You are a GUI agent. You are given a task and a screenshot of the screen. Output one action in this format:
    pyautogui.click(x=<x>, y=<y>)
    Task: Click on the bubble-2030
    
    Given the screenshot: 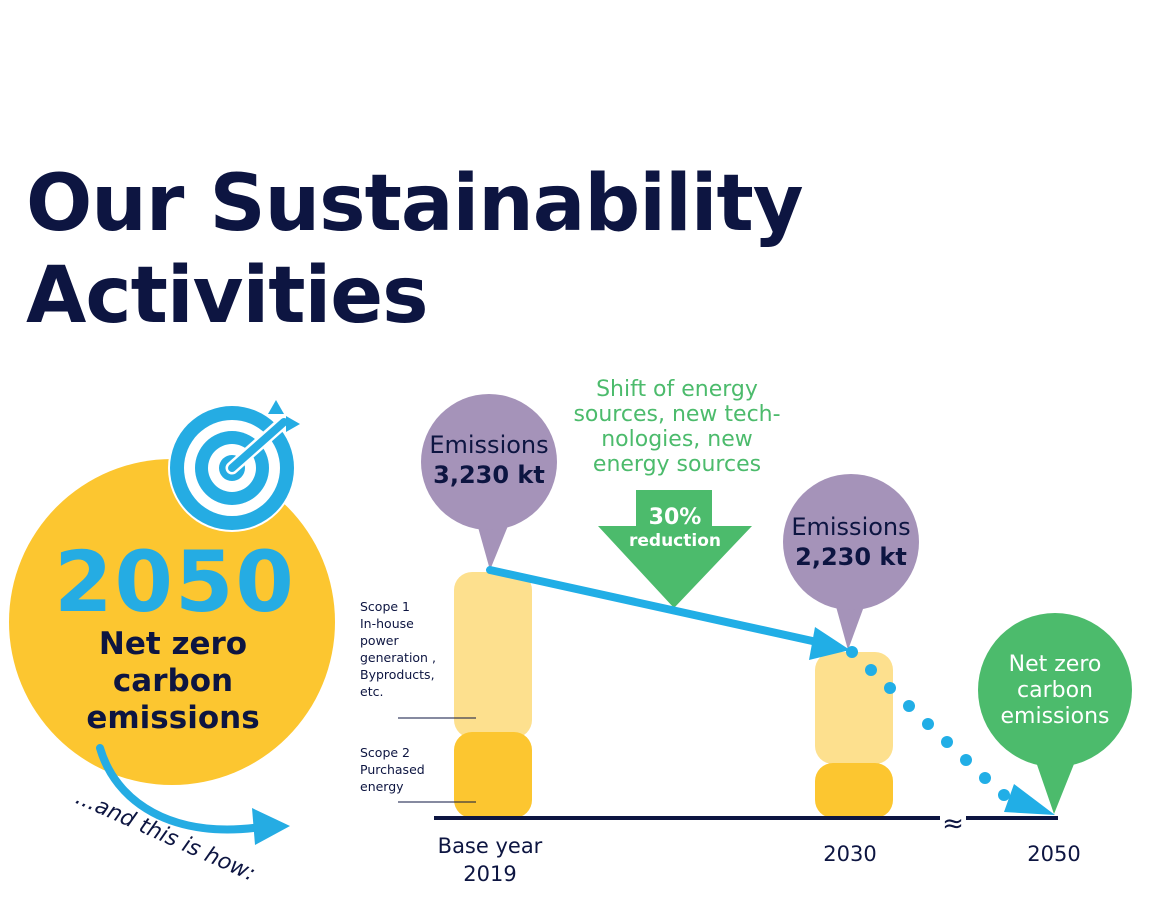 What is the action you would take?
    pyautogui.click(x=851, y=562)
    